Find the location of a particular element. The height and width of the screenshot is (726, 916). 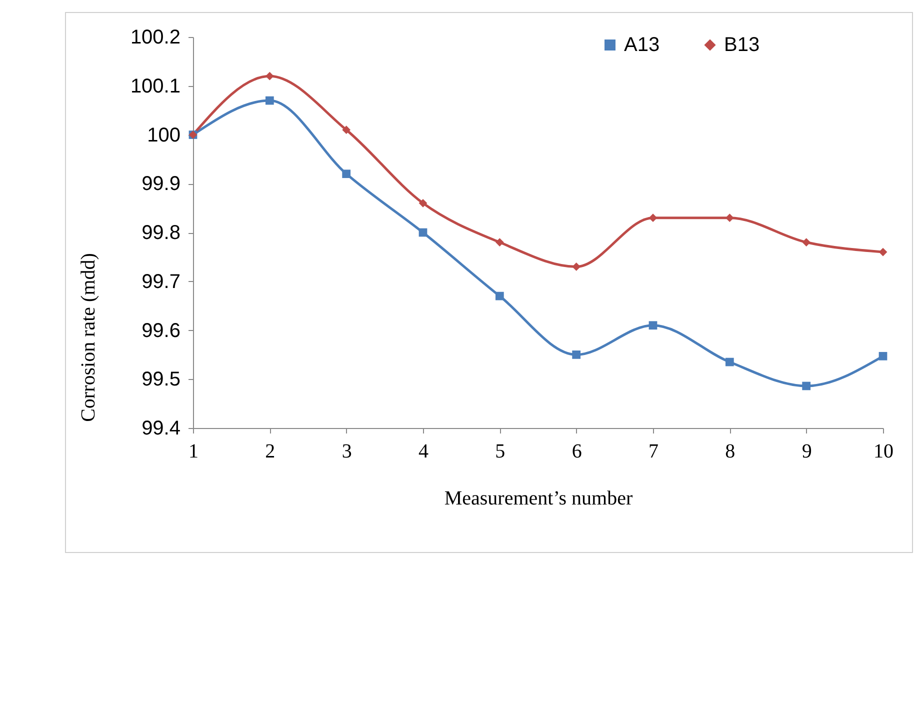

x-axis-title: Measurement’s number is located at coordinates (538, 499).